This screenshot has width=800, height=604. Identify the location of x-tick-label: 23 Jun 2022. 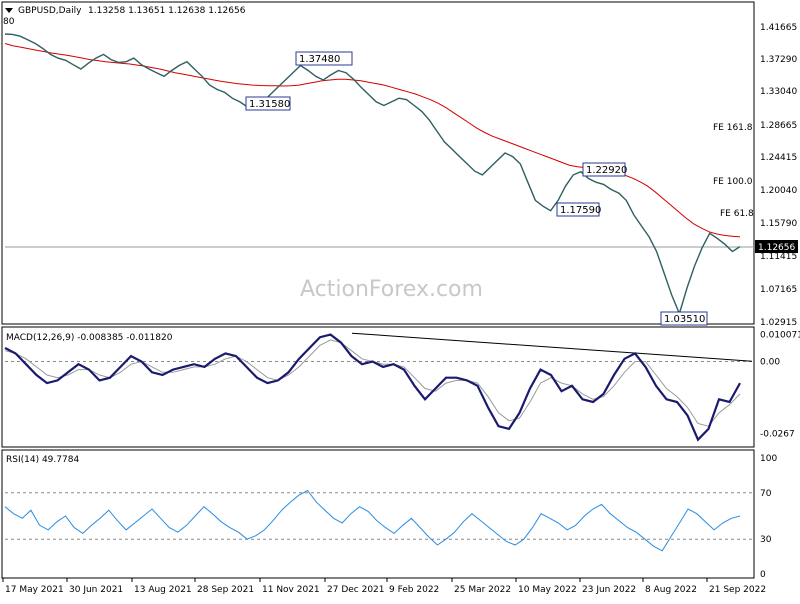
(609, 590).